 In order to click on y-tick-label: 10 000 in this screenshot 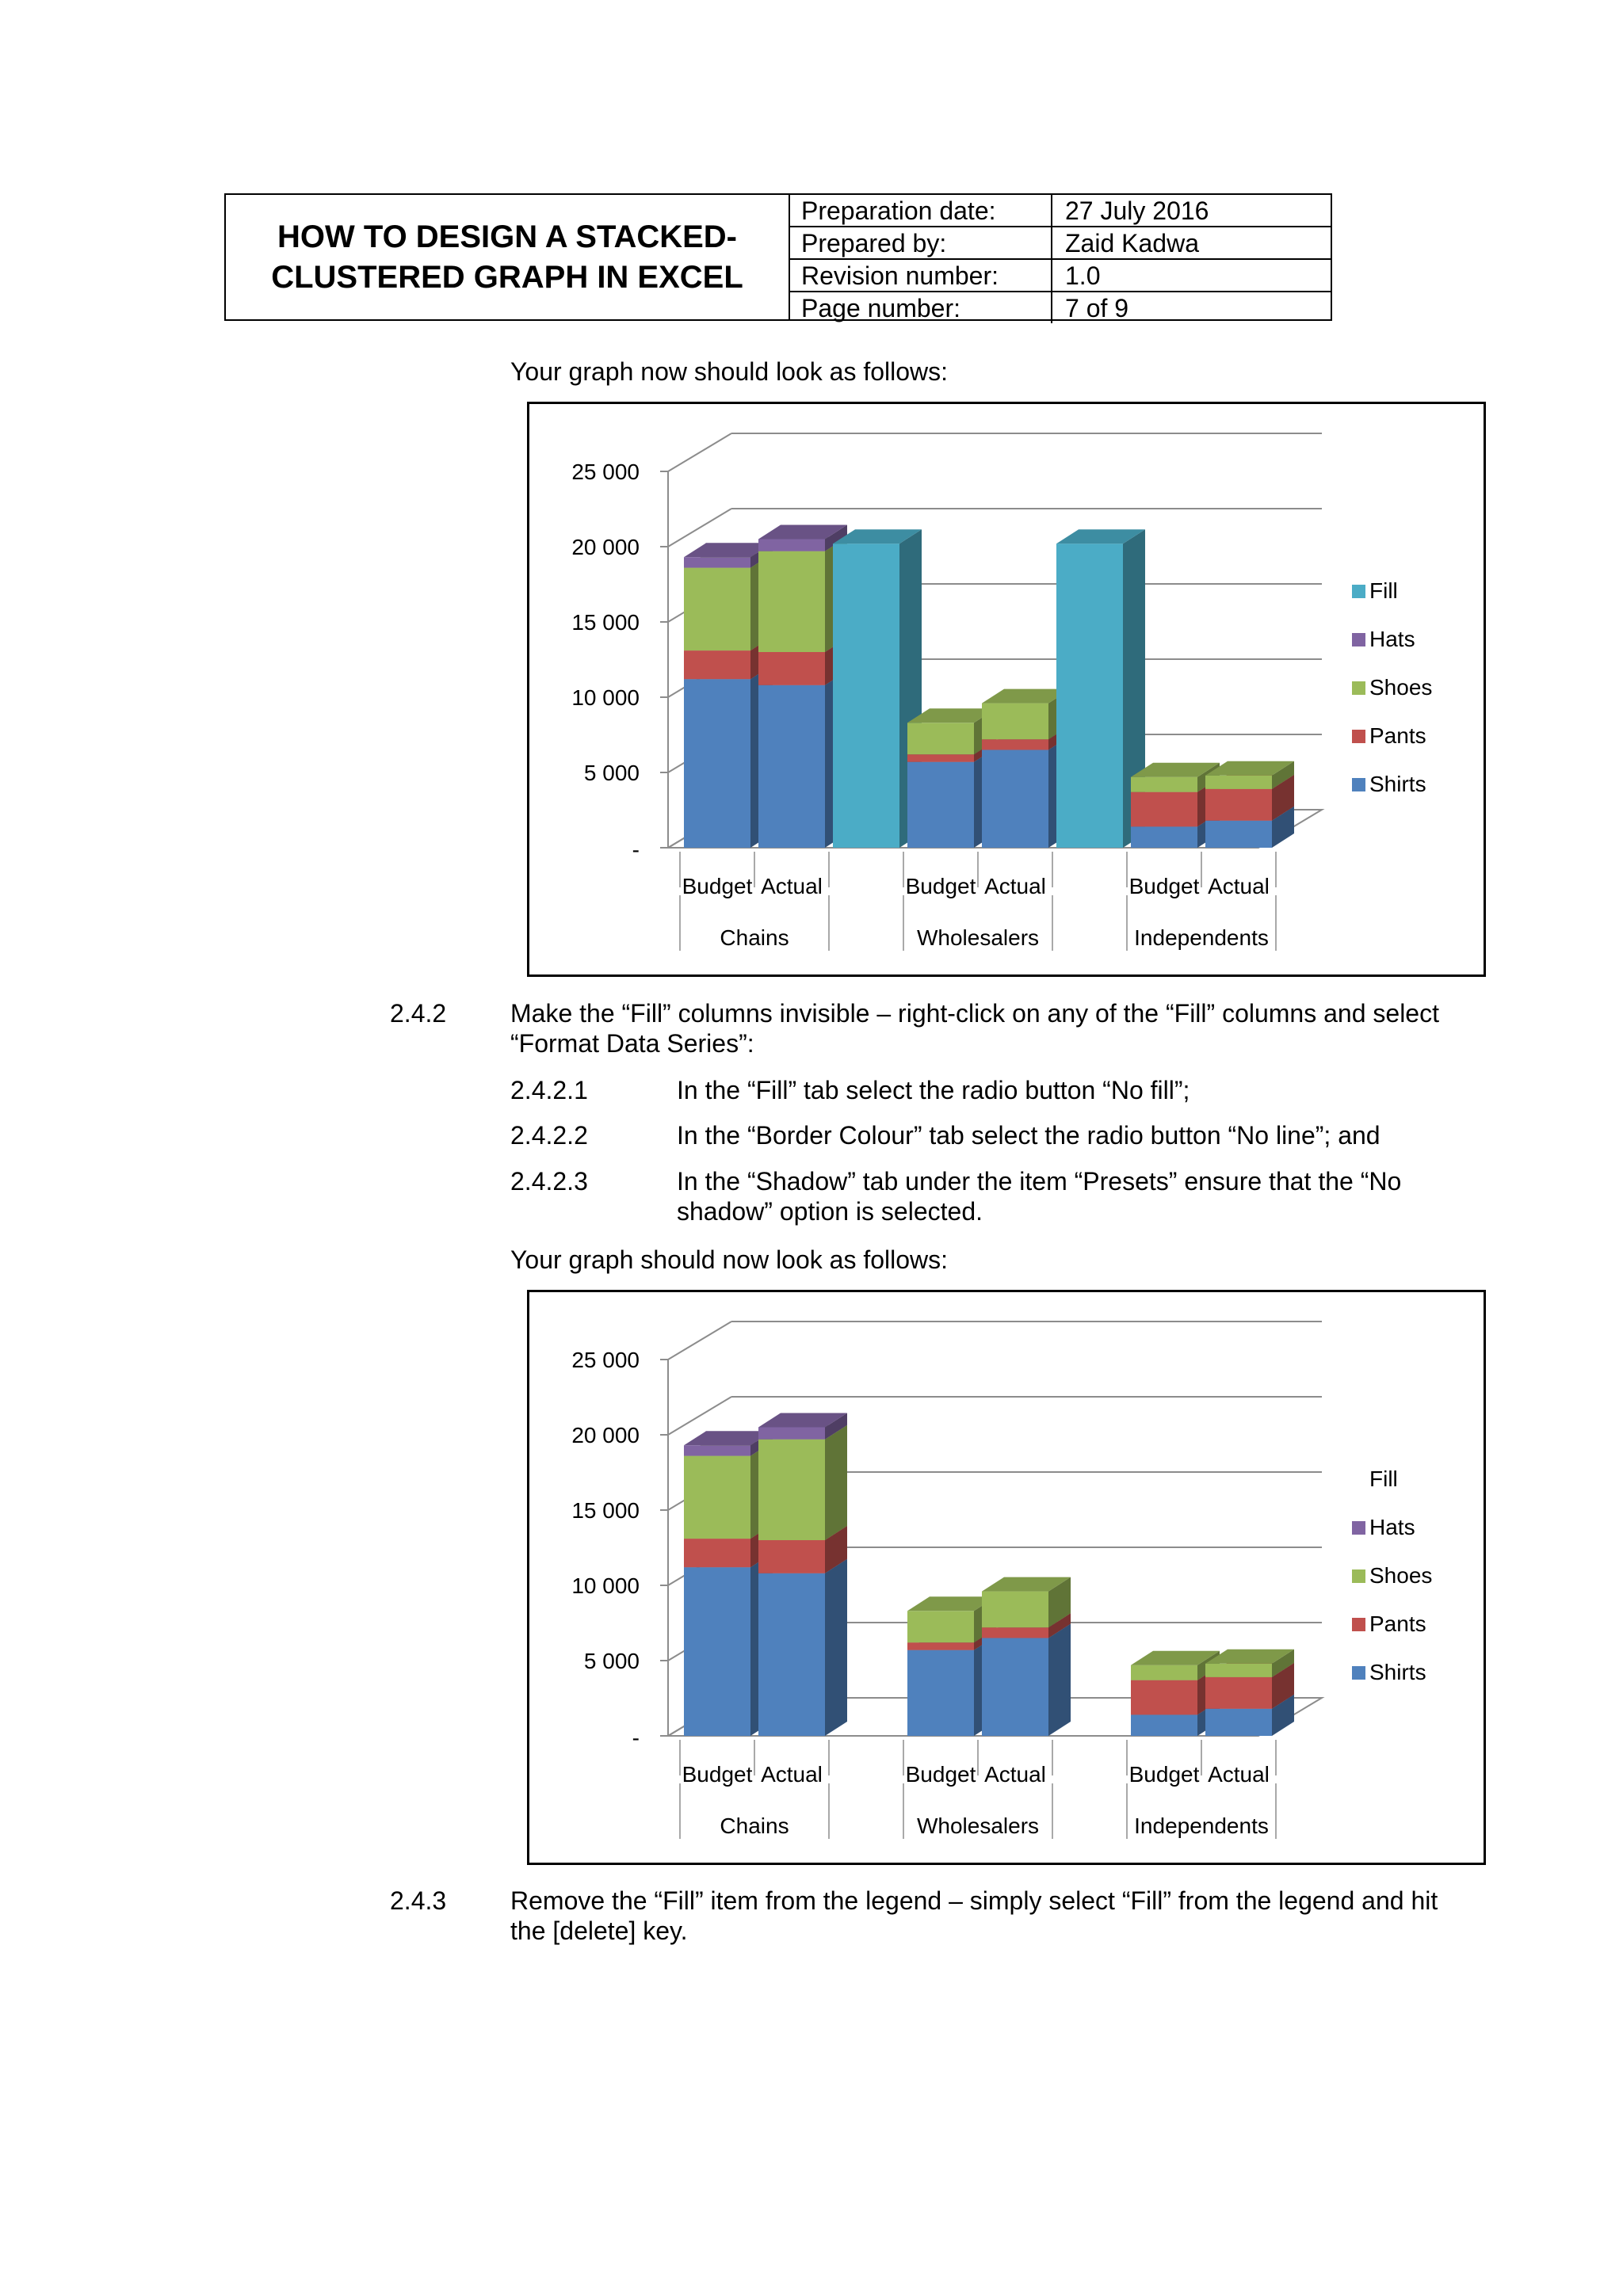, I will do `click(606, 697)`.